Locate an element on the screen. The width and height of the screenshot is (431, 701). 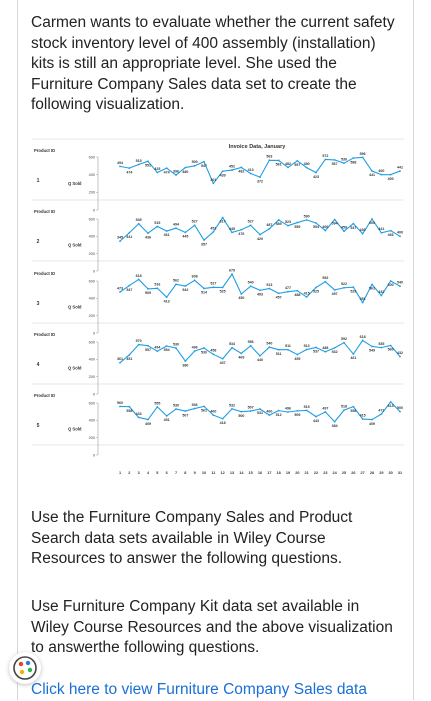
series-line is located at coordinates (260, 288).